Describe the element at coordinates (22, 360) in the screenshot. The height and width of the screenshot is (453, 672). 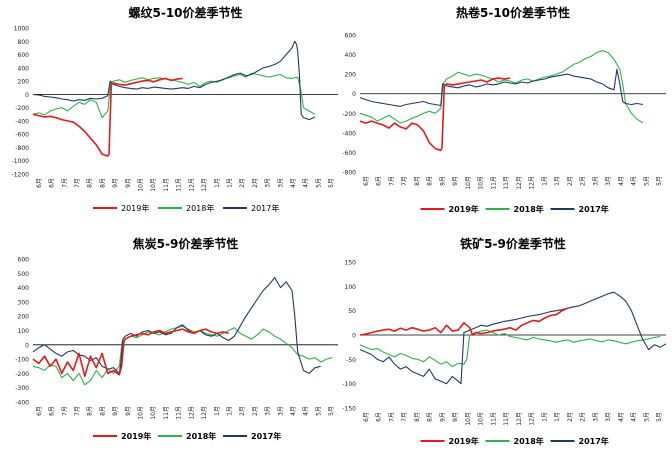
I see `y-tick-label: -100` at that location.